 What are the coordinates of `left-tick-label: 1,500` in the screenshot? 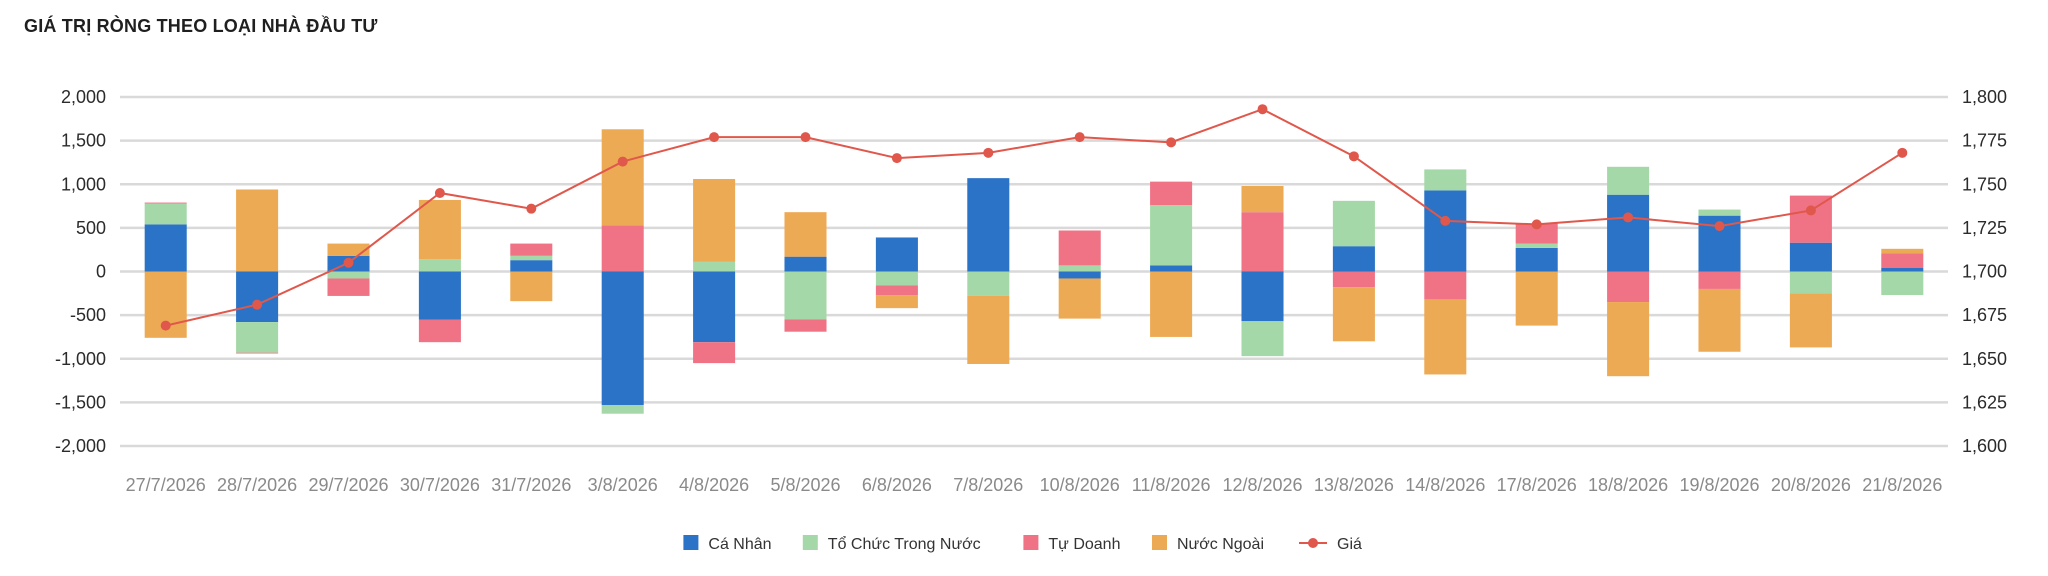 It's located at (83, 141).